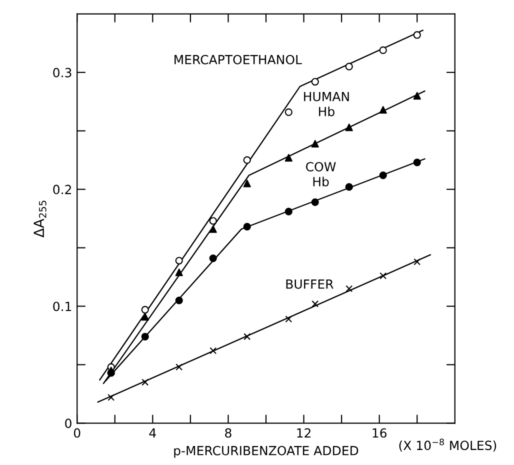 This screenshot has height=465, width=514. What do you see at coordinates (228, 433) in the screenshot?
I see `x-tick-label: 8` at bounding box center [228, 433].